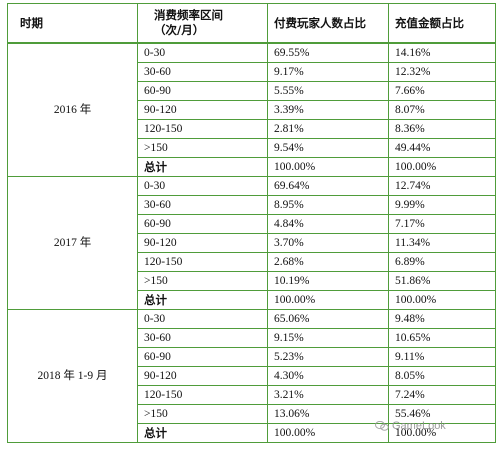  What do you see at coordinates (328, 357) in the screenshot?
I see `paying-players-share-cell: 5.23%` at bounding box center [328, 357].